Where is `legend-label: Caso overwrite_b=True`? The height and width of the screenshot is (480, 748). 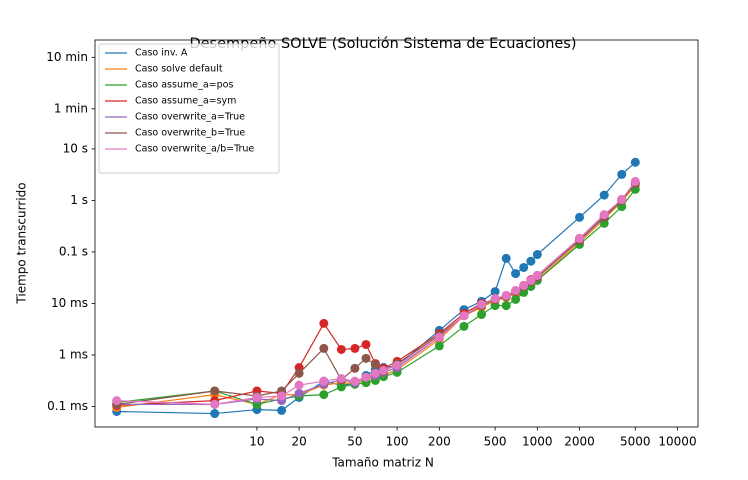
legend-label: Caso overwrite_b=True is located at coordinates (190, 133).